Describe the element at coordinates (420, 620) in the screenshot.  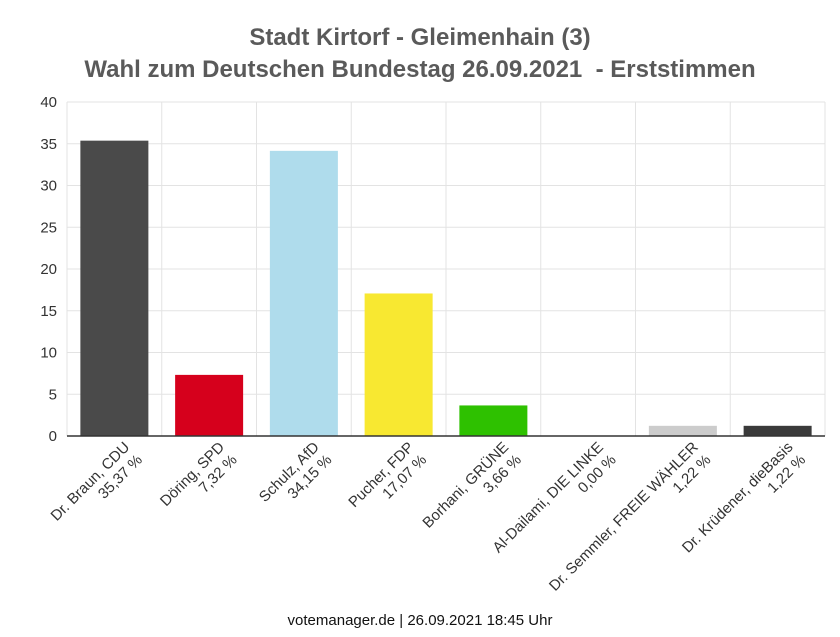
I see `footer-source: votemanager.de | 26.09.2021 18:45 Uhr` at that location.